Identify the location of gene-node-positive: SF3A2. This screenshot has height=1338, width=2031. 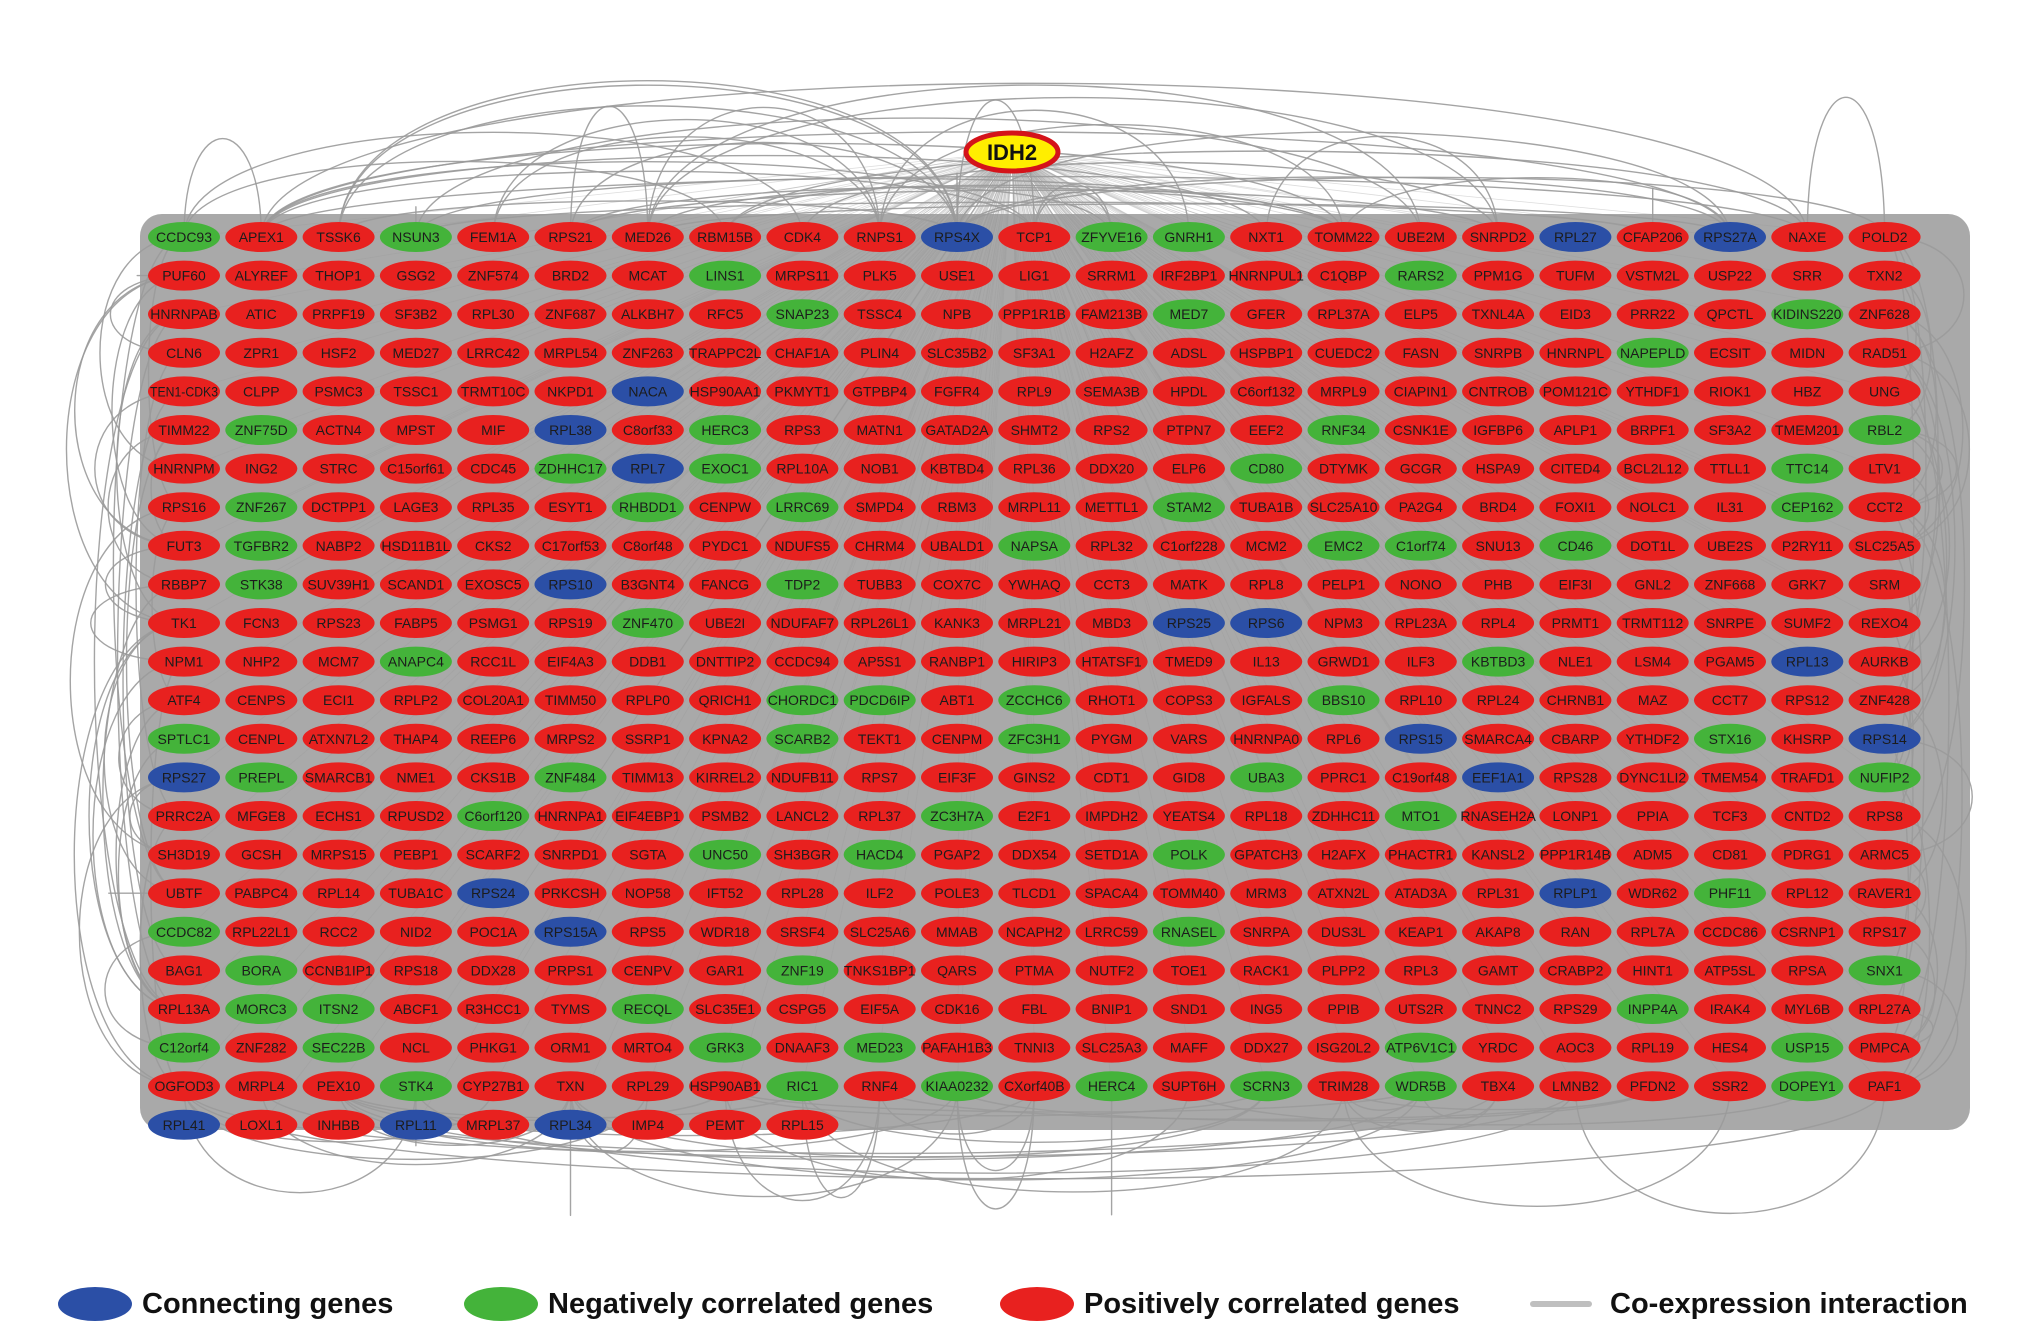
(1730, 430).